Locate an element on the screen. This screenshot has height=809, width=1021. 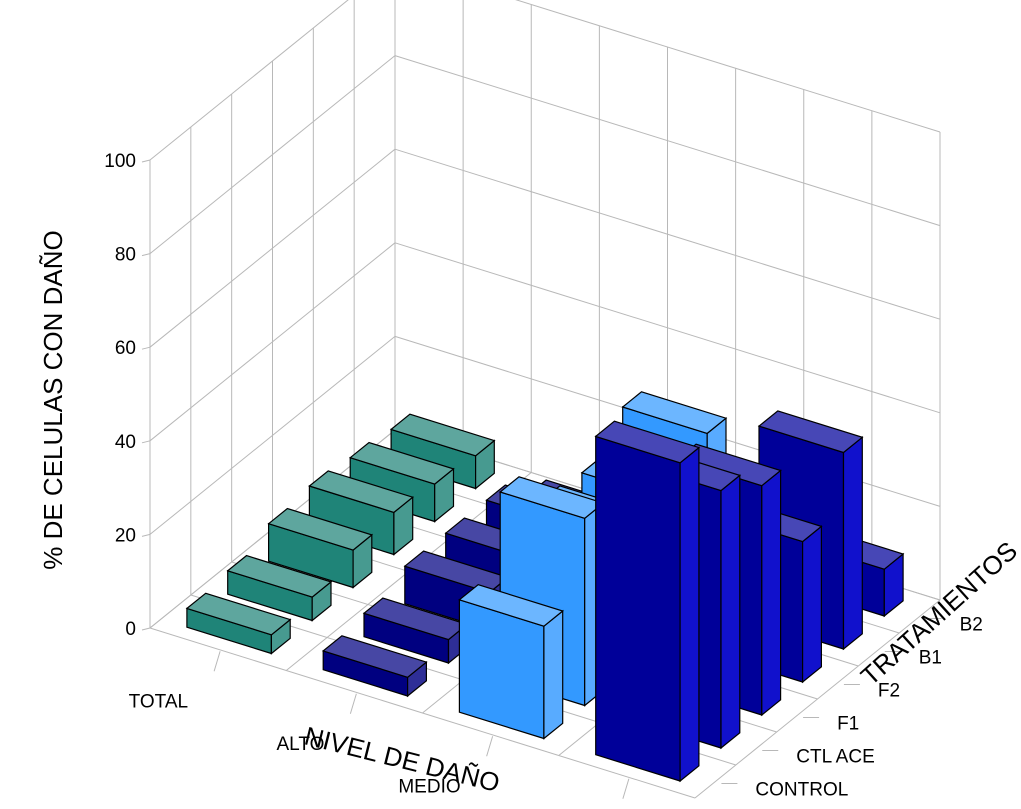
z-tick-label: CONTROL is located at coordinates (801, 790).